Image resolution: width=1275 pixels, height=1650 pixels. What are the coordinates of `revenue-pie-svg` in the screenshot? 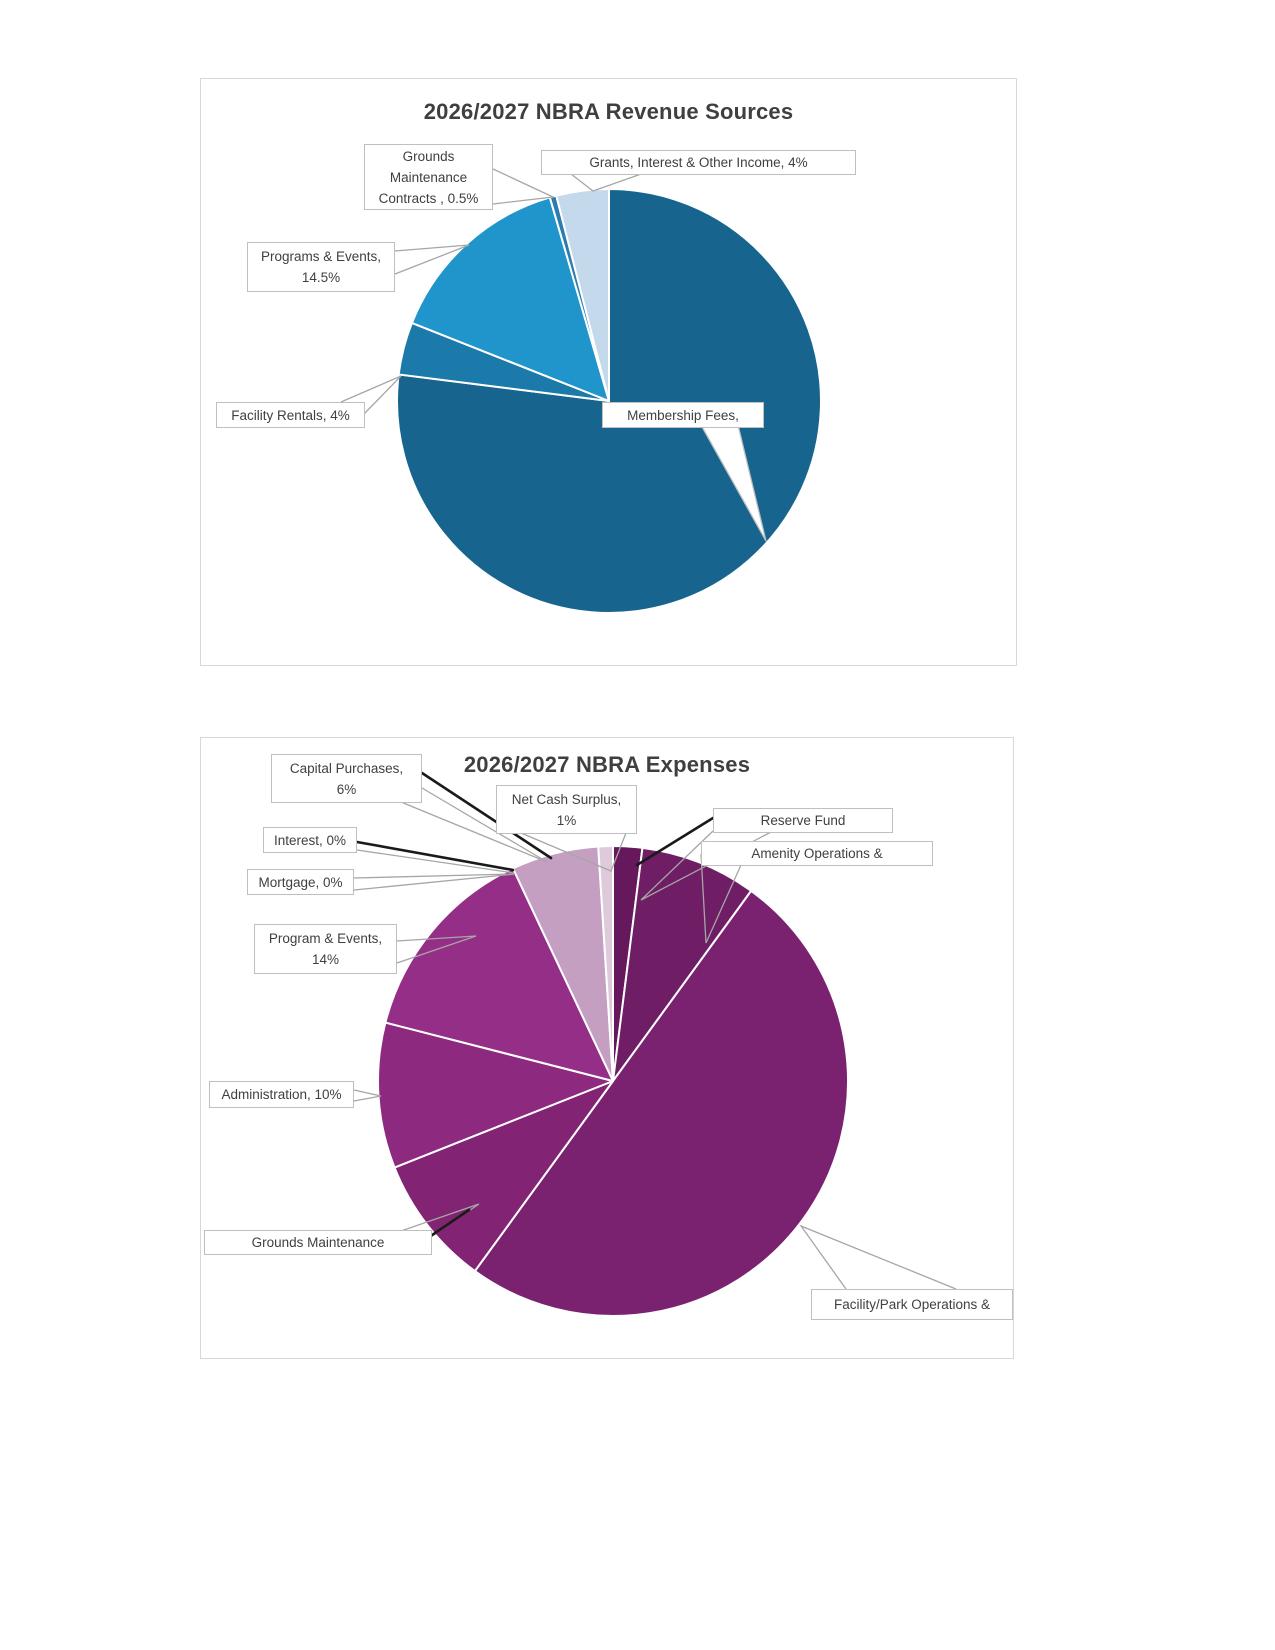 It's located at (581, 391).